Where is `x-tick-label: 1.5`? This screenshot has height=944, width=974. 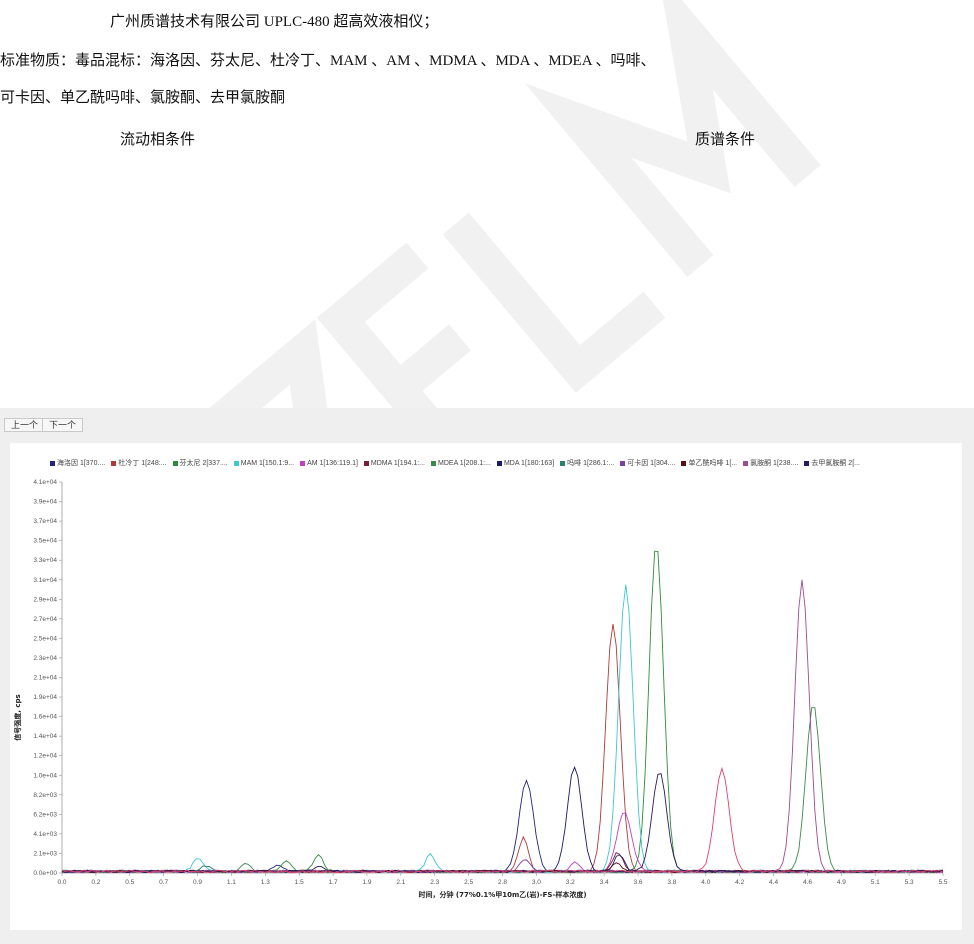 x-tick-label: 1.5 is located at coordinates (299, 882).